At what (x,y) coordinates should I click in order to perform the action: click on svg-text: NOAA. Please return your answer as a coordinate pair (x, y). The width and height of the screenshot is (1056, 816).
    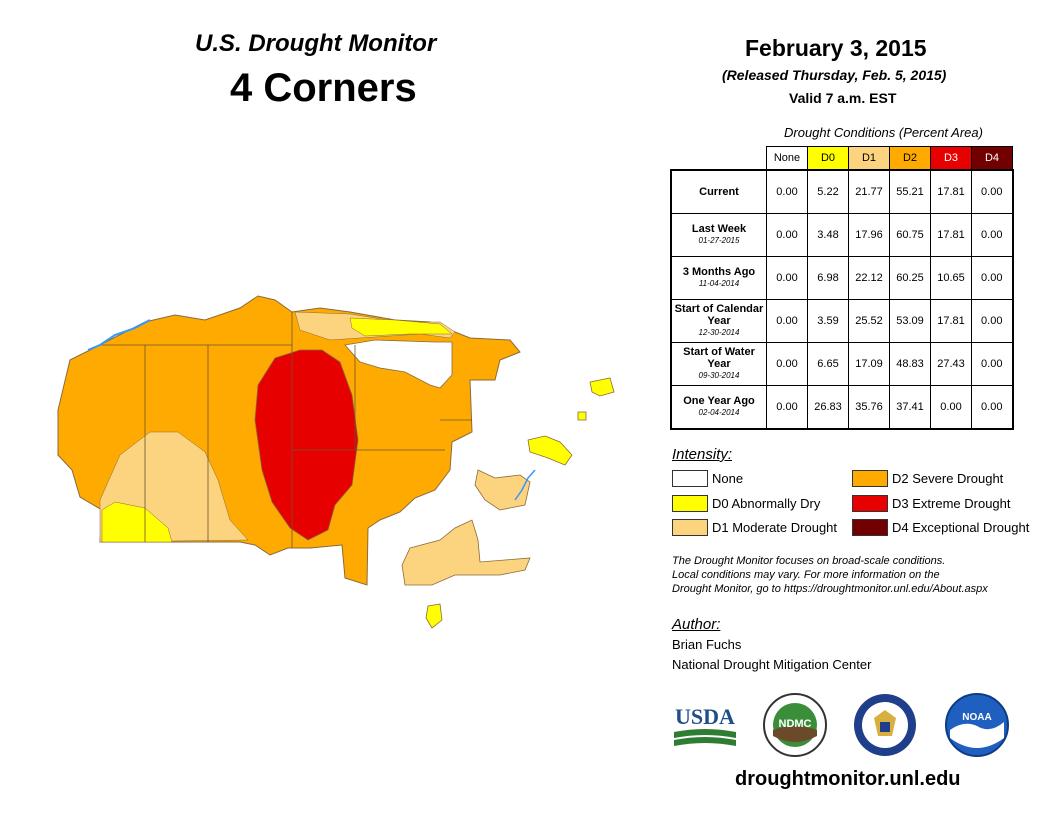
    Looking at the image, I should click on (976, 717).